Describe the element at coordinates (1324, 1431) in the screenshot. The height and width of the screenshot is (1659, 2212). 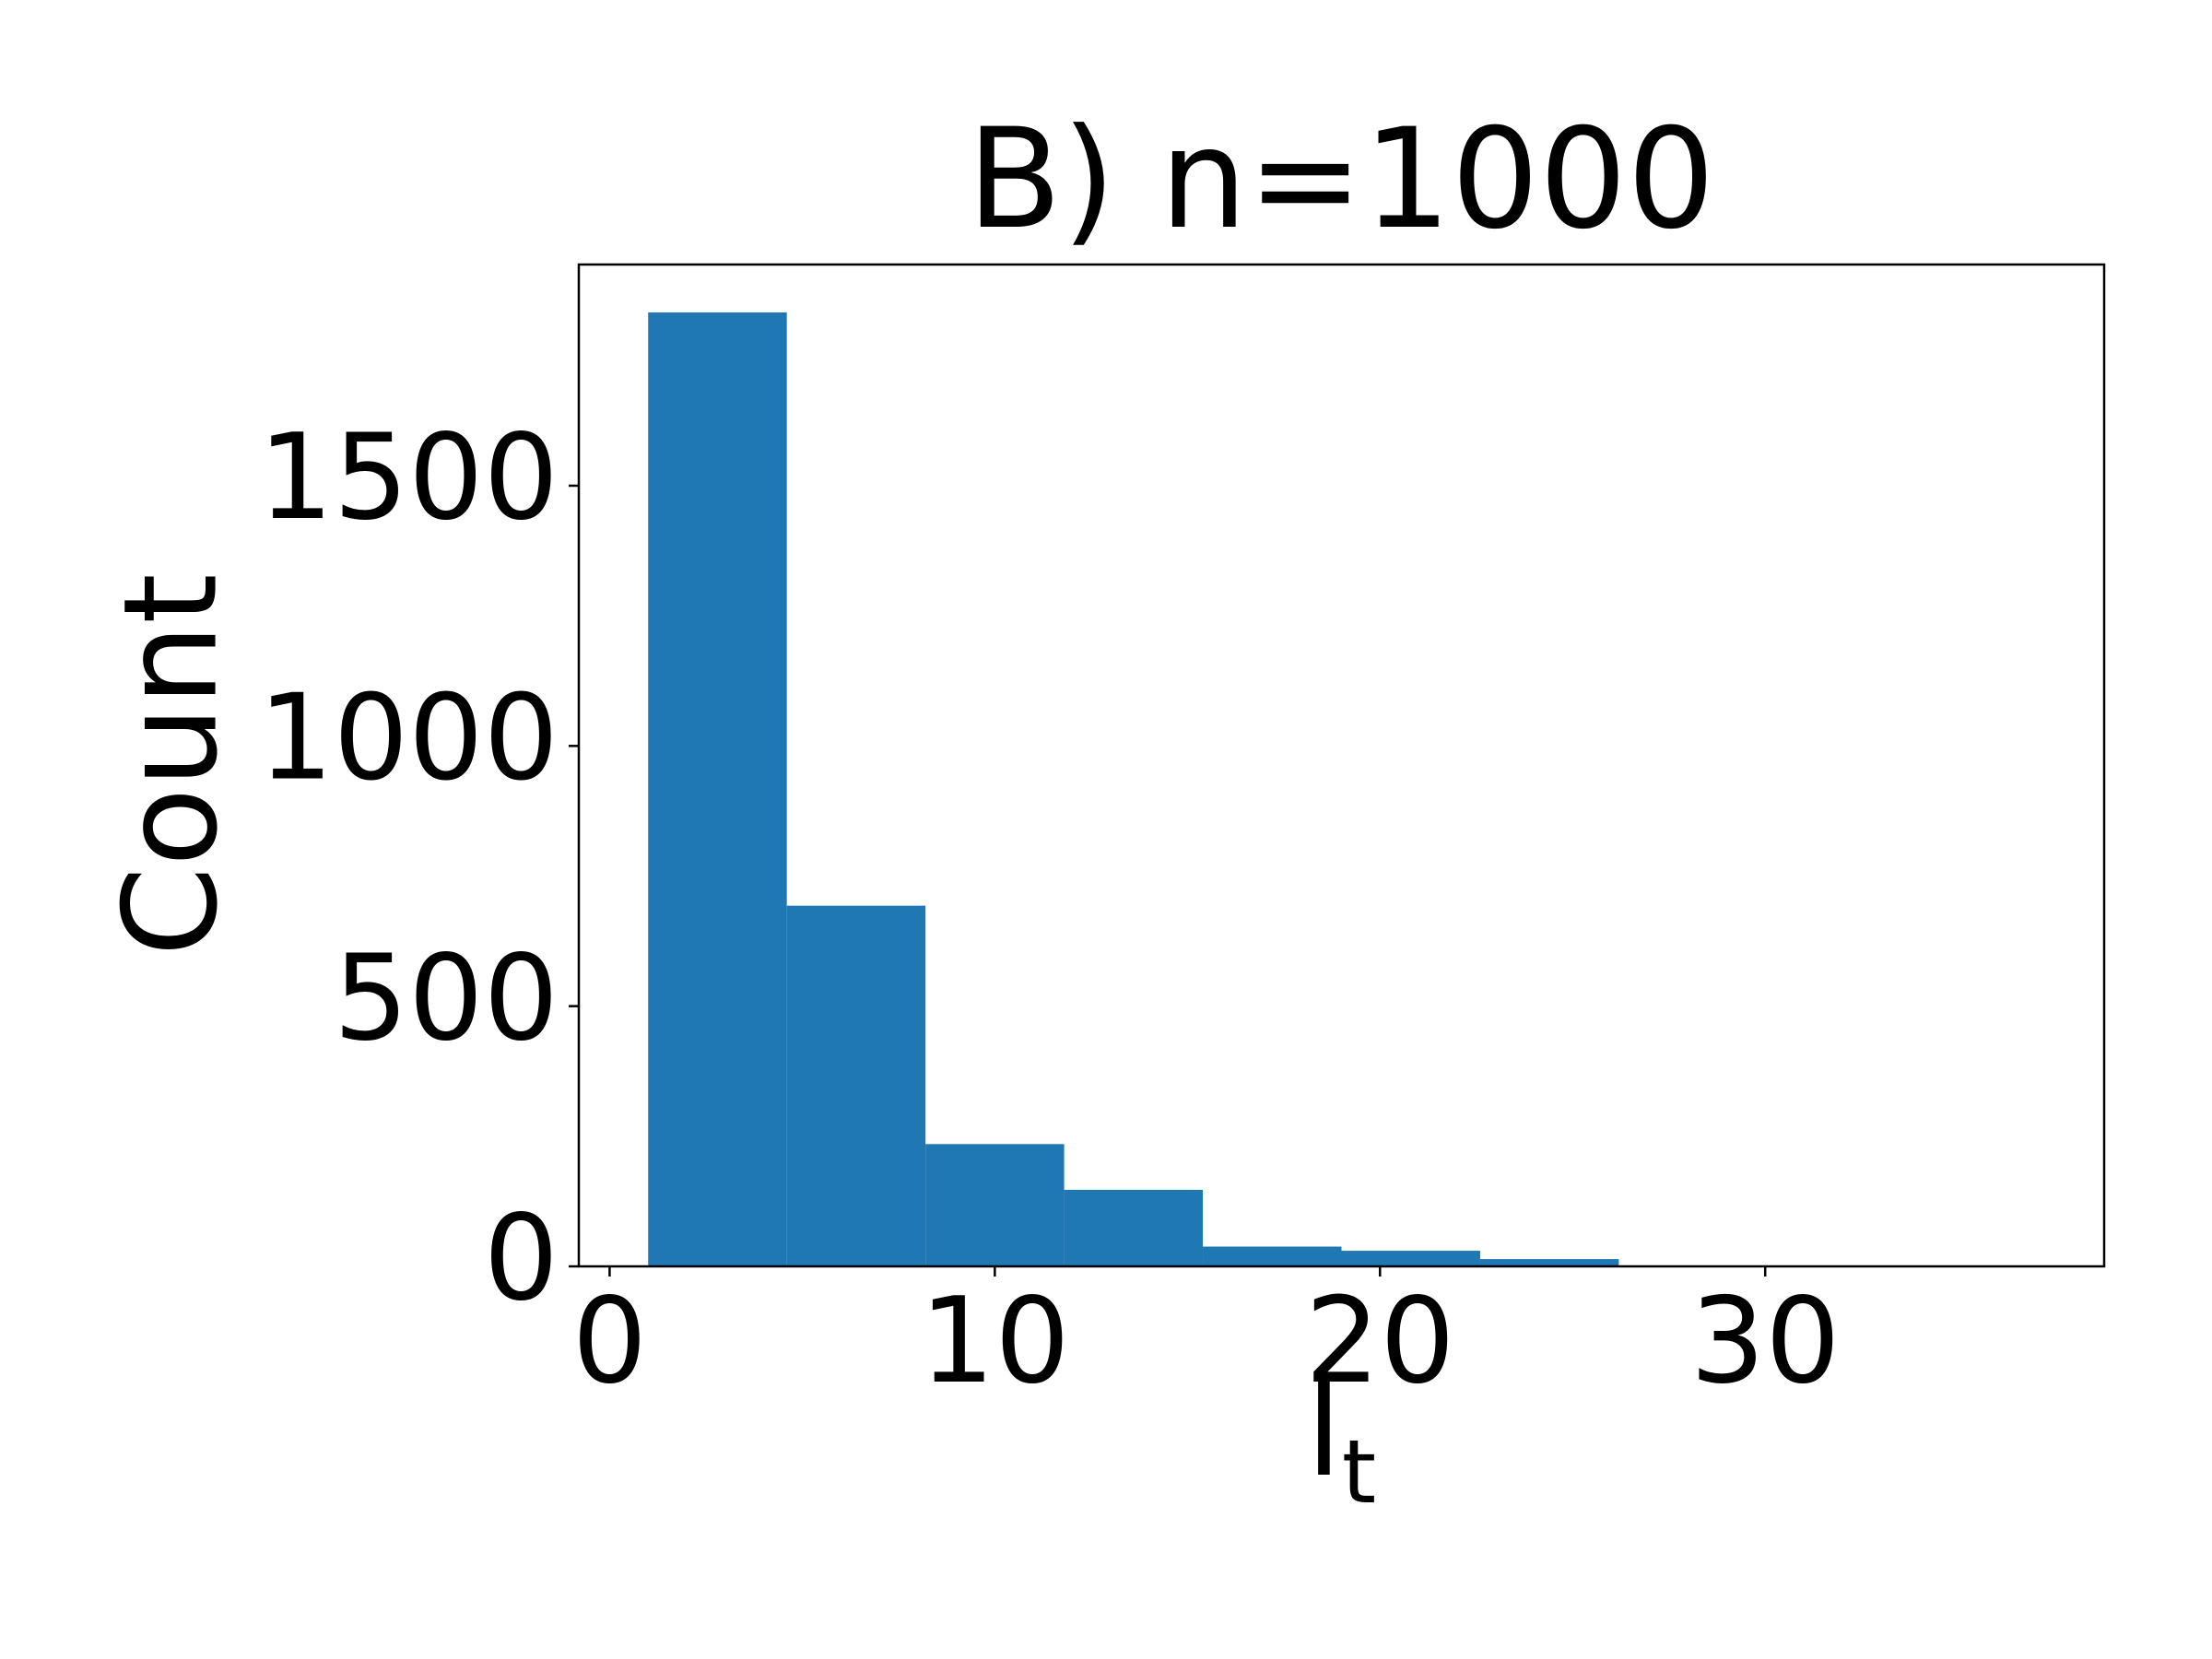
I see `x-axis-label-main: l` at that location.